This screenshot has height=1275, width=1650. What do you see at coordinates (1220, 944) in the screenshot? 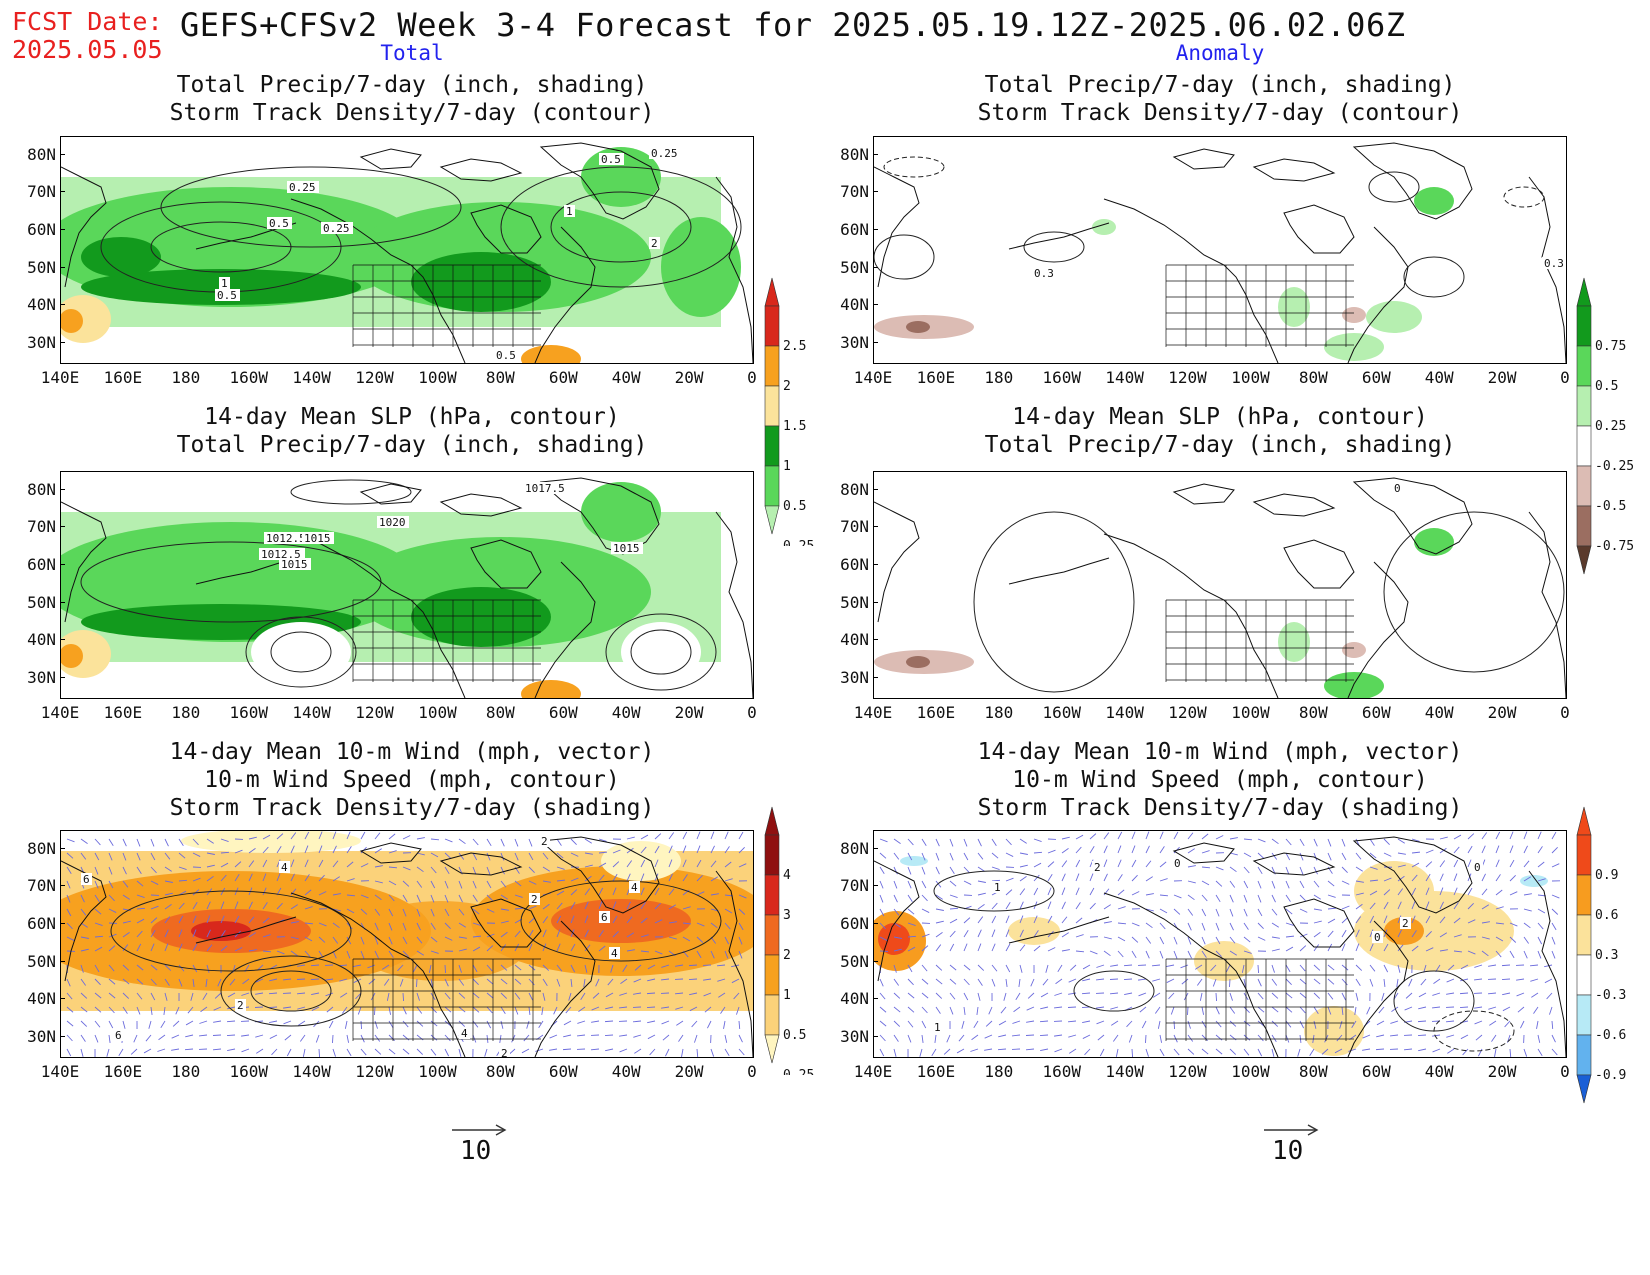
I see `map-panel-wind-storm-anomaly: 2 0 0 1 2 0 1` at bounding box center [1220, 944].